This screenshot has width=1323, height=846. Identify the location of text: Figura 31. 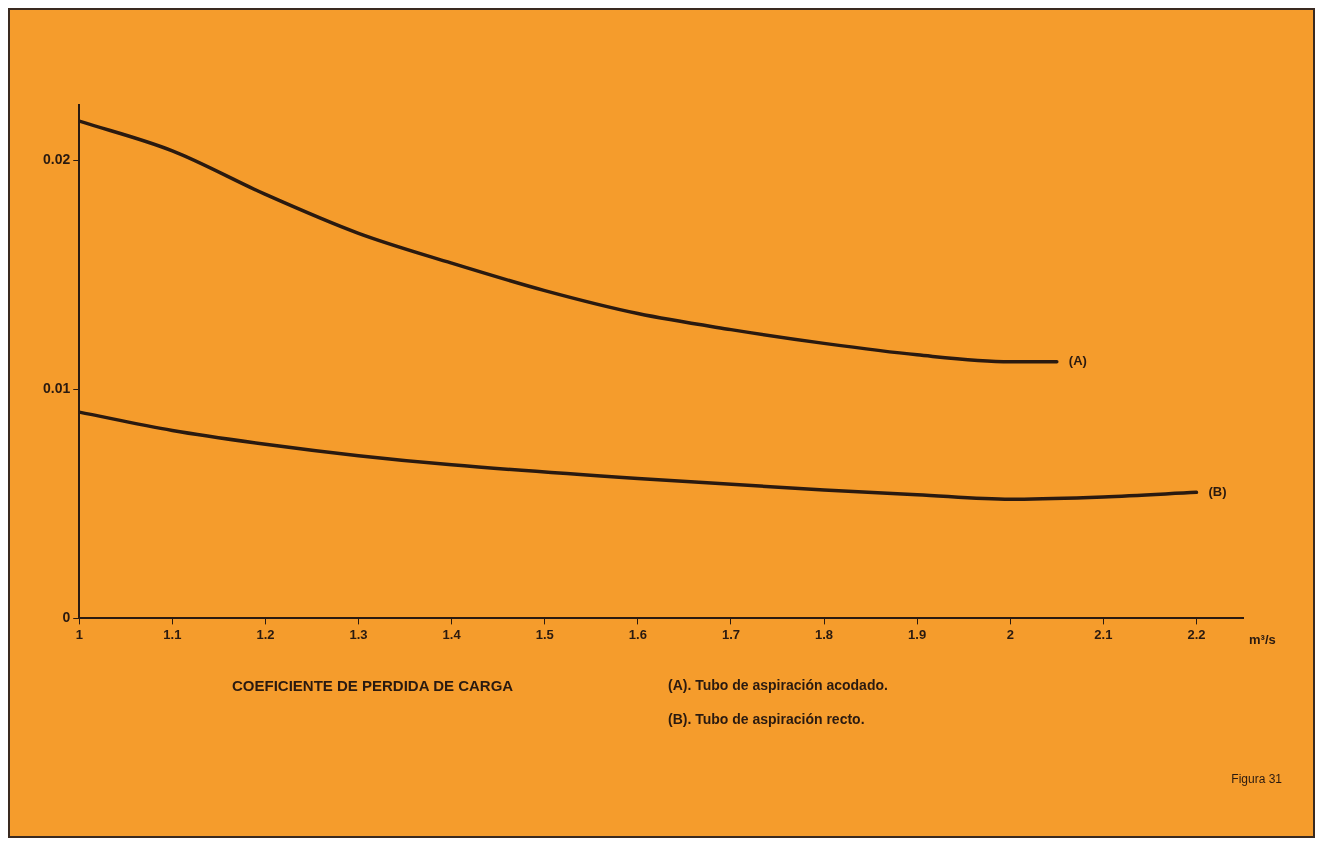
(1257, 779).